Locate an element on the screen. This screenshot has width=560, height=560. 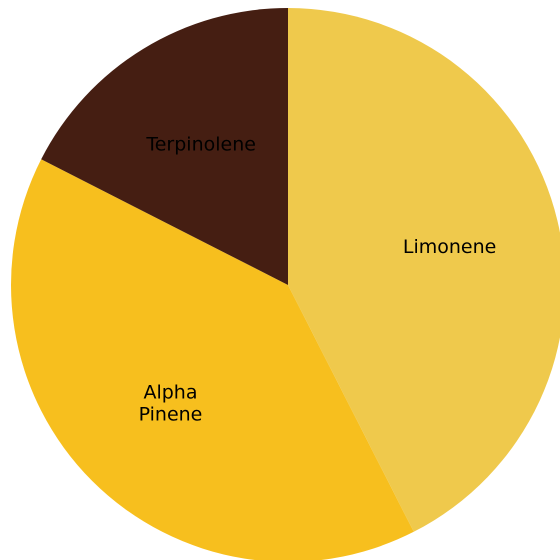
slice-label-limonene: Limonene is located at coordinates (449, 247).